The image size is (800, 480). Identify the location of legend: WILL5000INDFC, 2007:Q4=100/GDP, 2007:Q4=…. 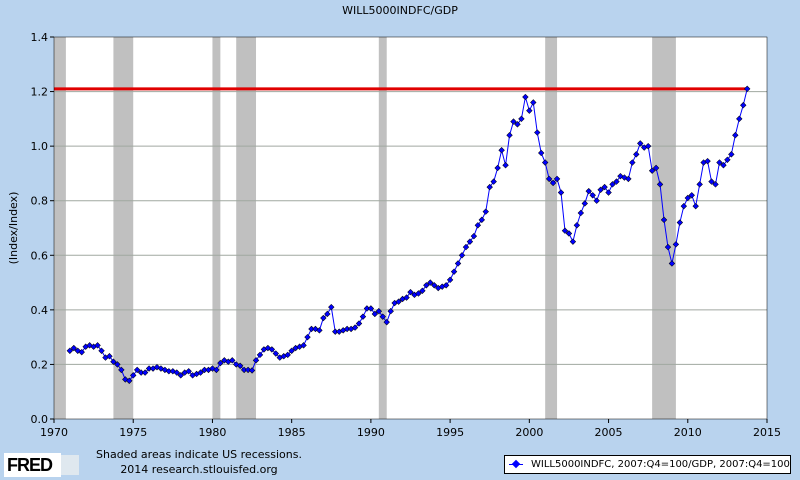
(647, 464).